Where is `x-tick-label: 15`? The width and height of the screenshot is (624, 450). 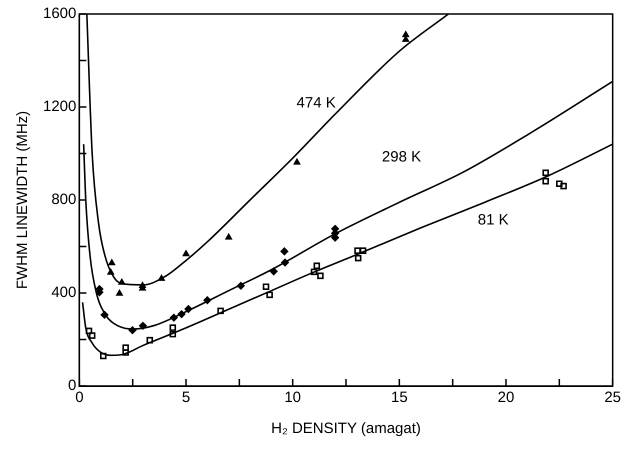
x-tick-label: 15 is located at coordinates (399, 397).